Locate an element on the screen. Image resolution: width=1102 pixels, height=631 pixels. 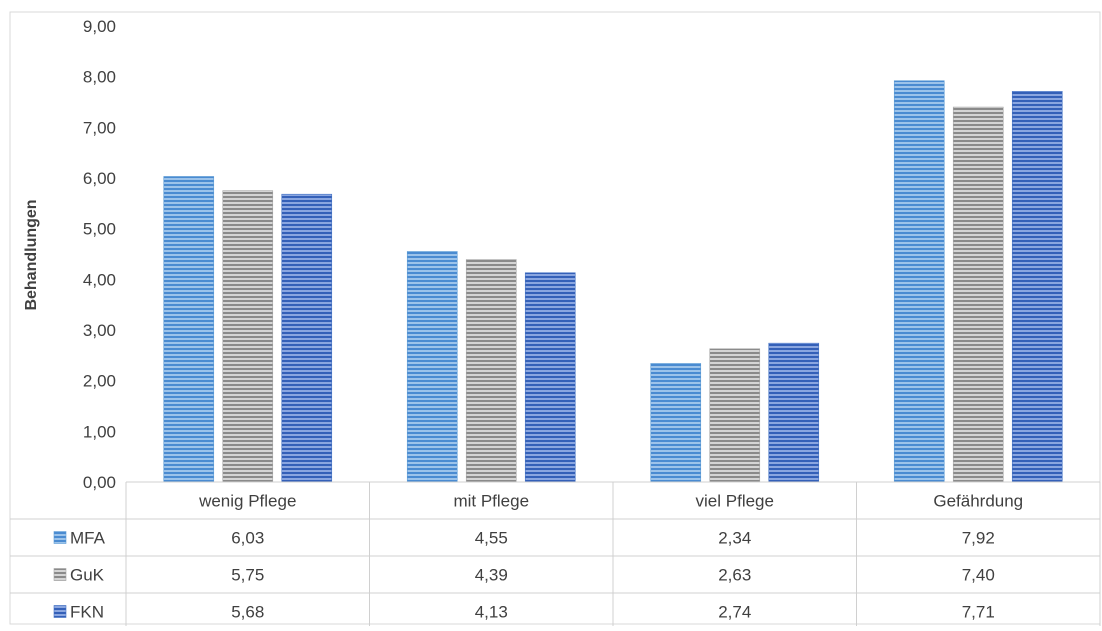
x-tick-label: wenig Pflege is located at coordinates (247, 501).